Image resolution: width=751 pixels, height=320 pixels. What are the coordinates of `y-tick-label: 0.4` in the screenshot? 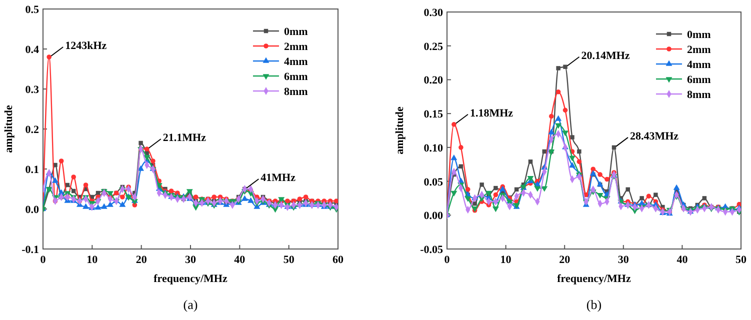 It's located at (32, 50).